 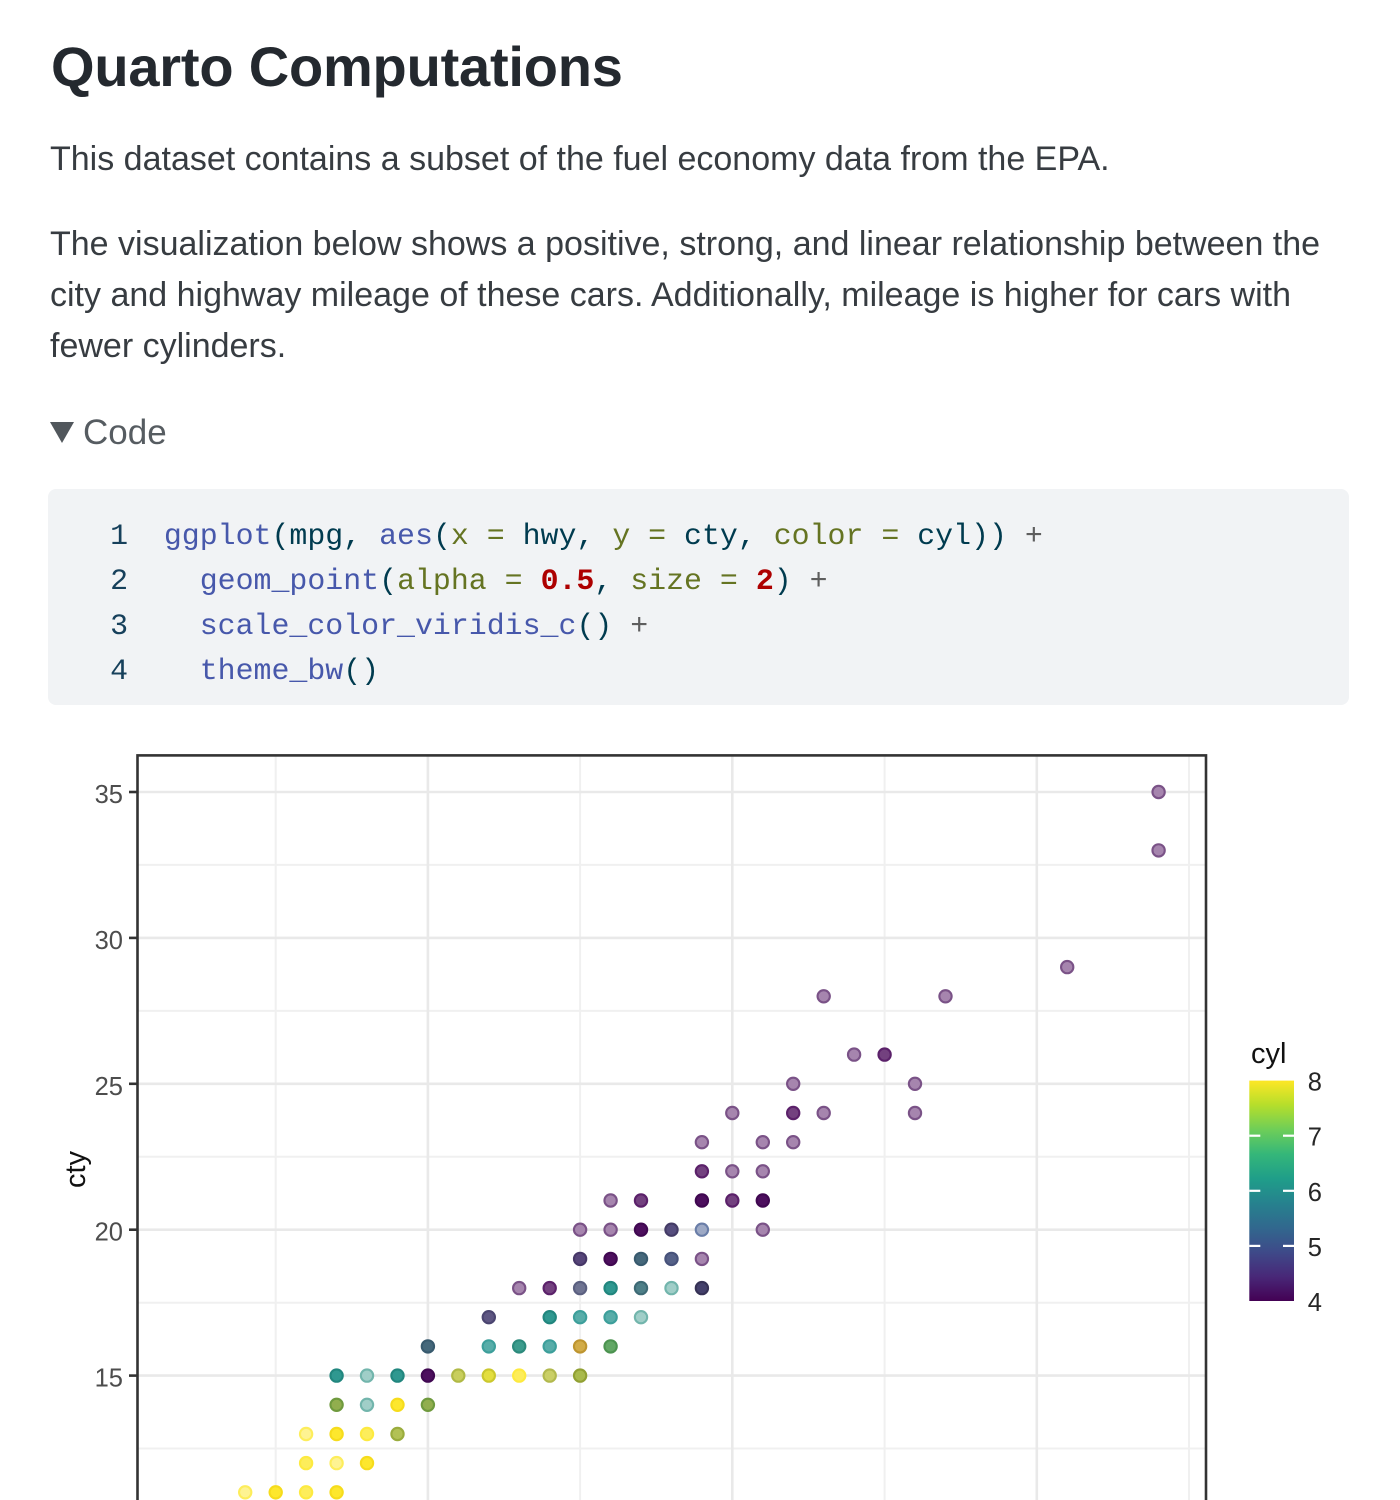 What do you see at coordinates (1315, 1248) in the screenshot?
I see `svg-text: 5` at bounding box center [1315, 1248].